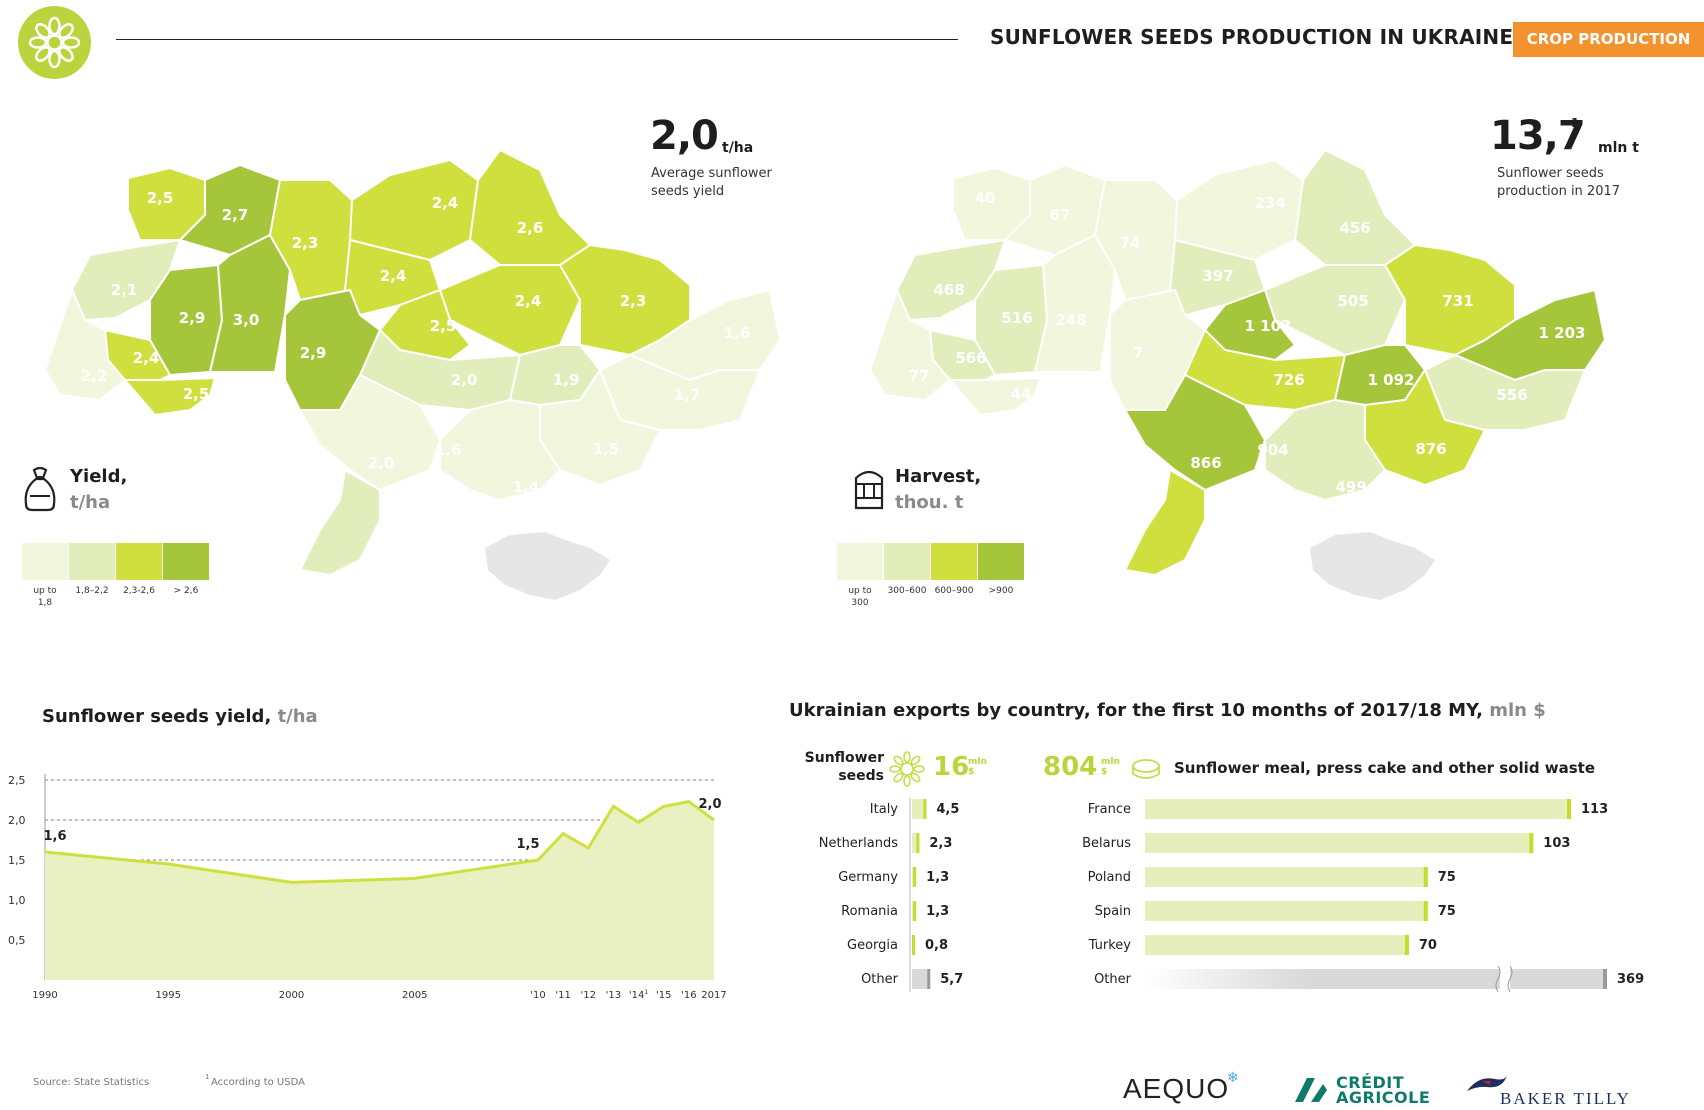 This screenshot has width=1704, height=1110. I want to click on legend-label: up to 1,8, so click(45, 597).